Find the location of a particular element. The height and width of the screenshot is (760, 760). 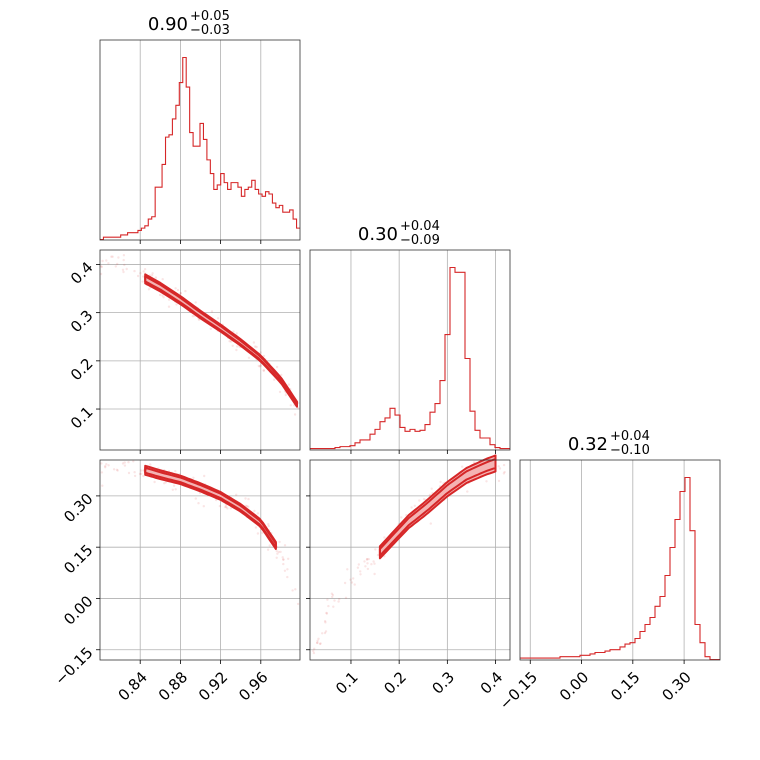

x-tick-label: 0.2 is located at coordinates (395, 683).